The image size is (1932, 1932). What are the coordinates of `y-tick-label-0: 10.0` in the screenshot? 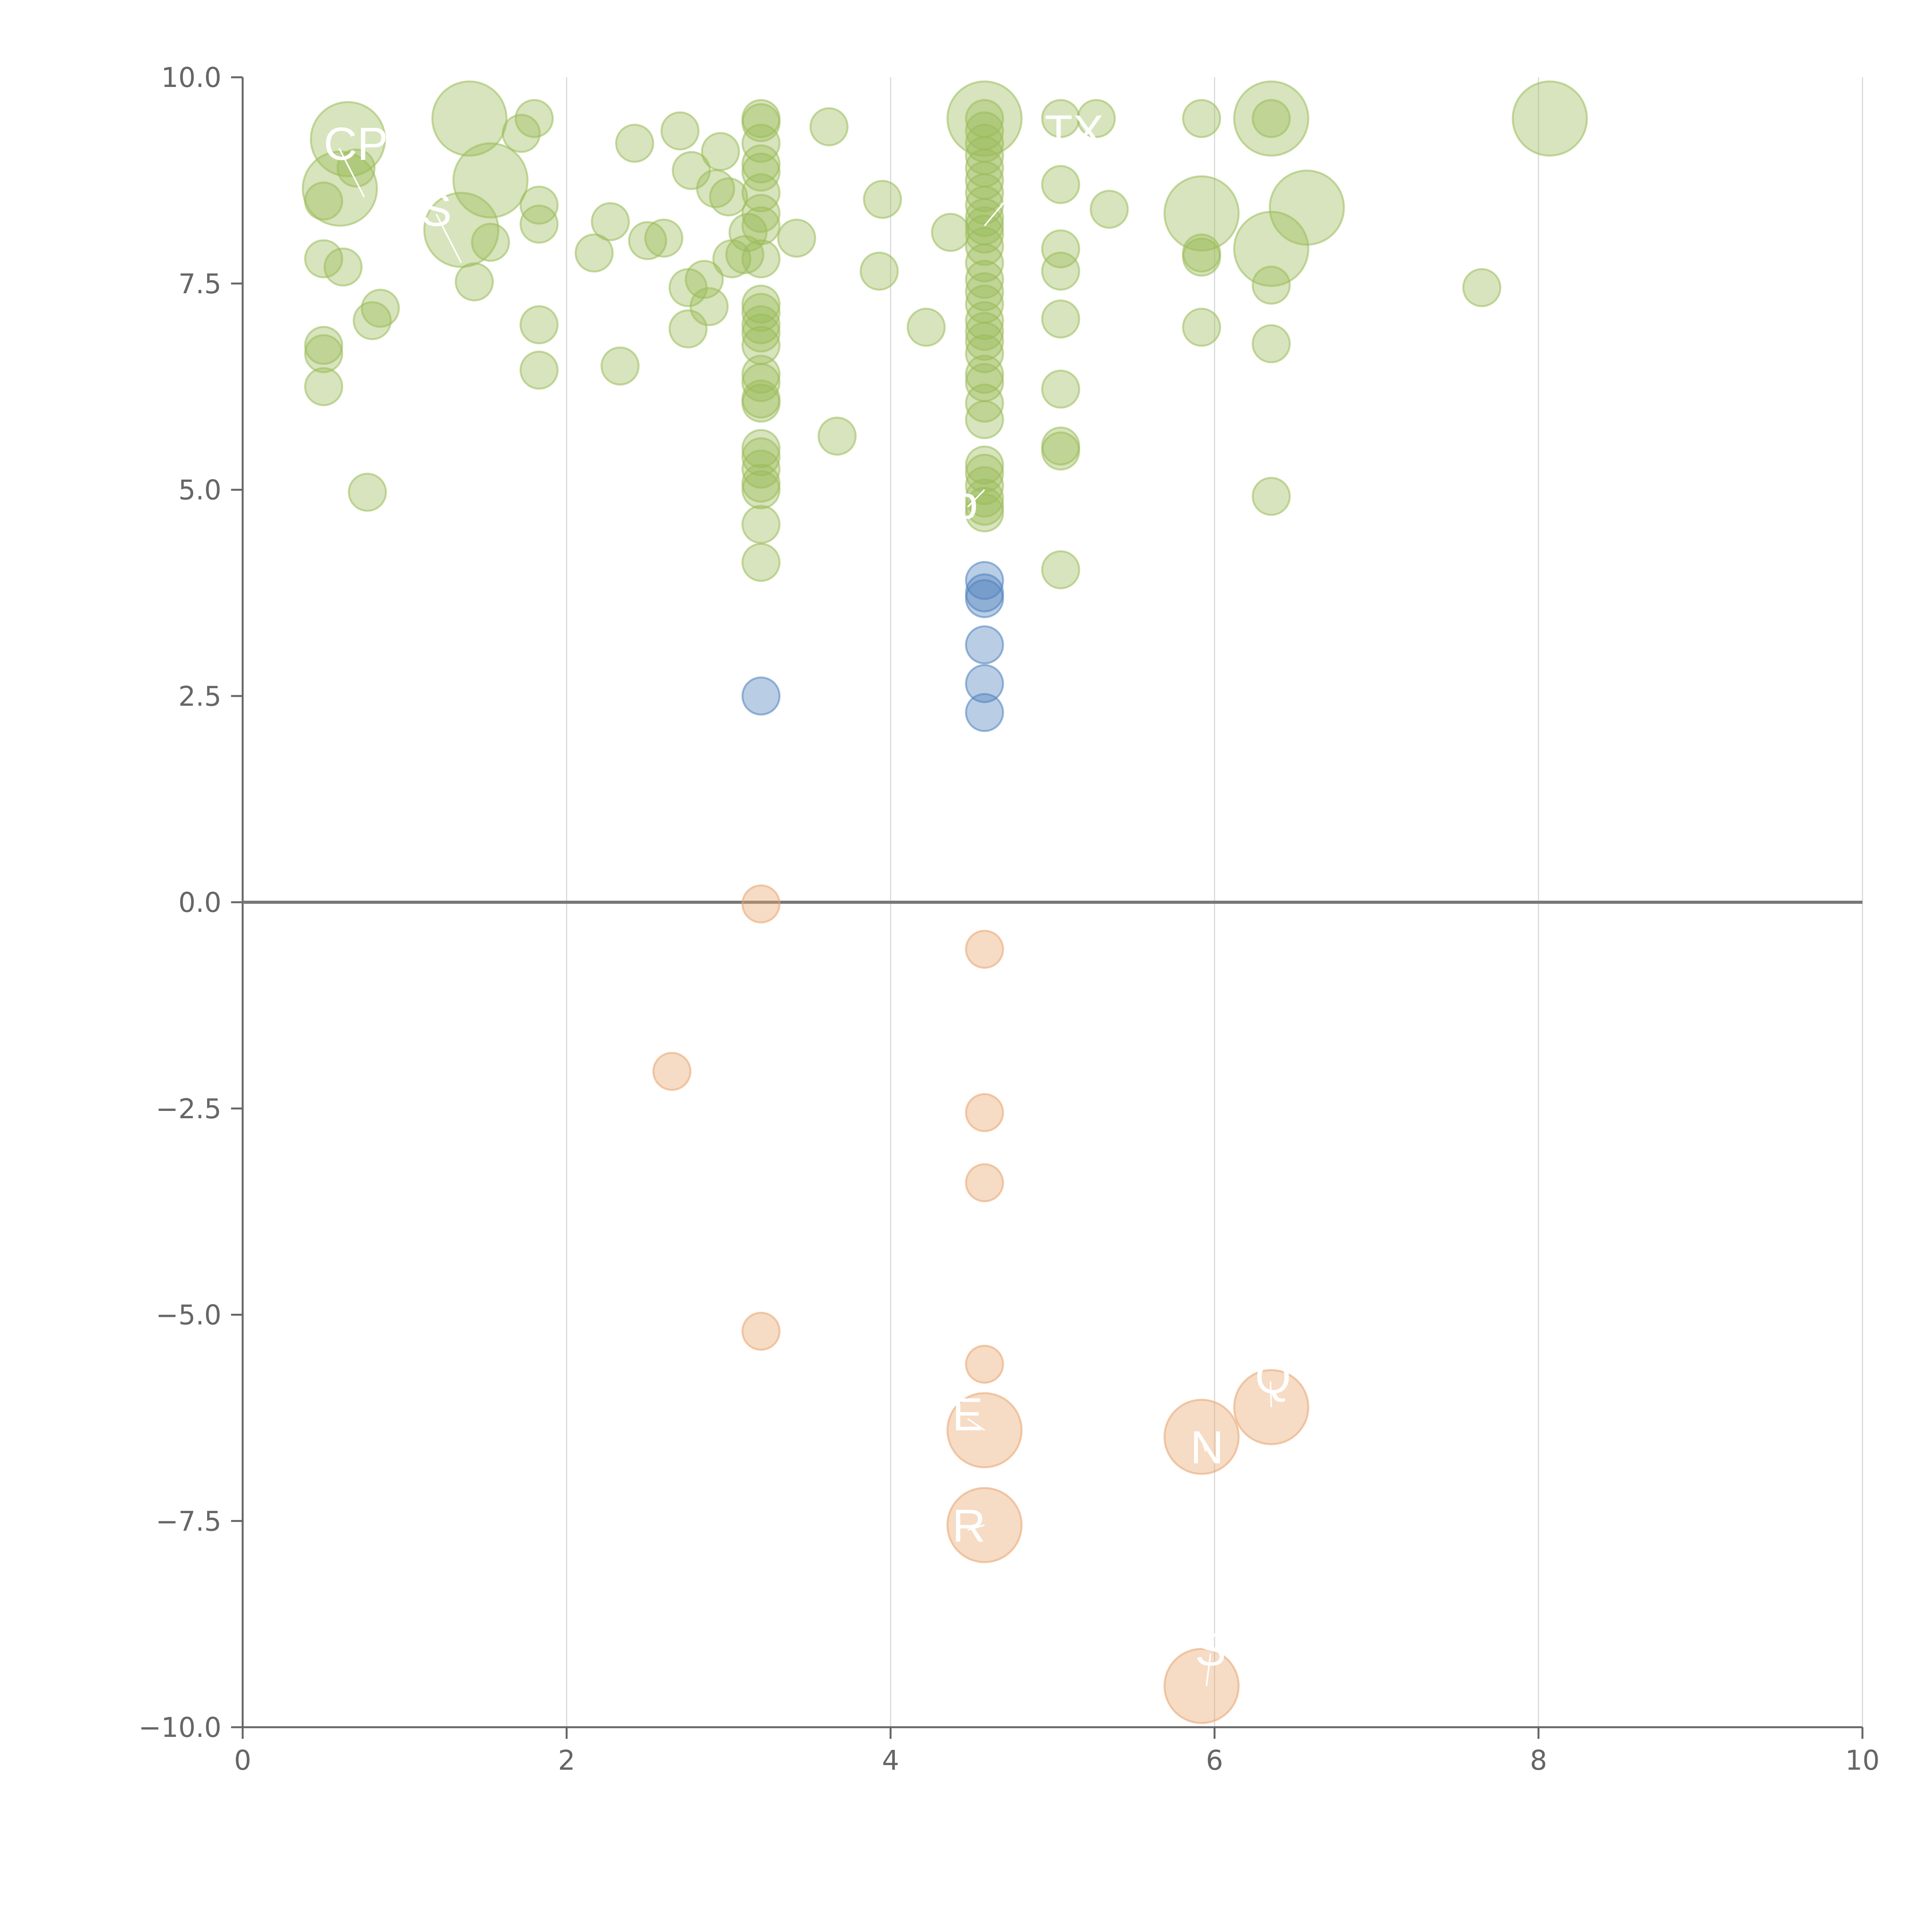 It's located at (191, 78).